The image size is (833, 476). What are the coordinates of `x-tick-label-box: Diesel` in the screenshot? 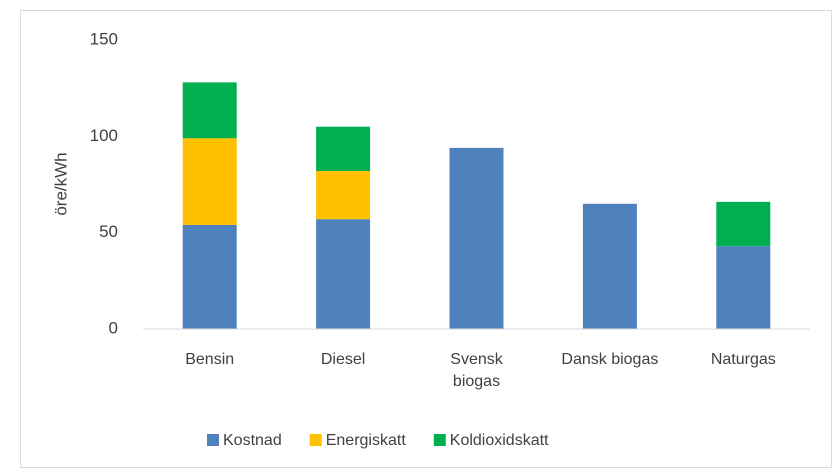 It's located at (343, 359).